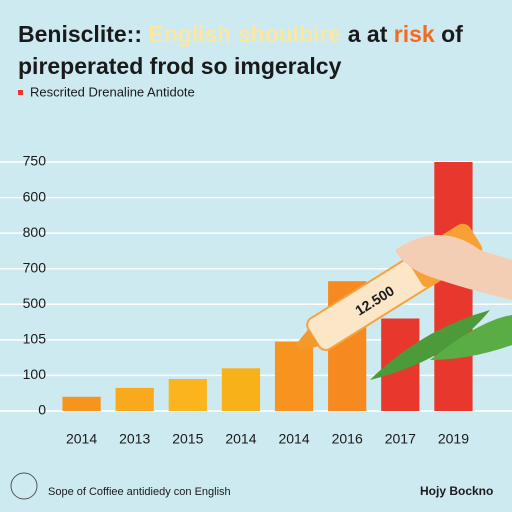 This screenshot has width=512, height=512. Describe the element at coordinates (414, 34) in the screenshot. I see `title-part: risk` at that location.